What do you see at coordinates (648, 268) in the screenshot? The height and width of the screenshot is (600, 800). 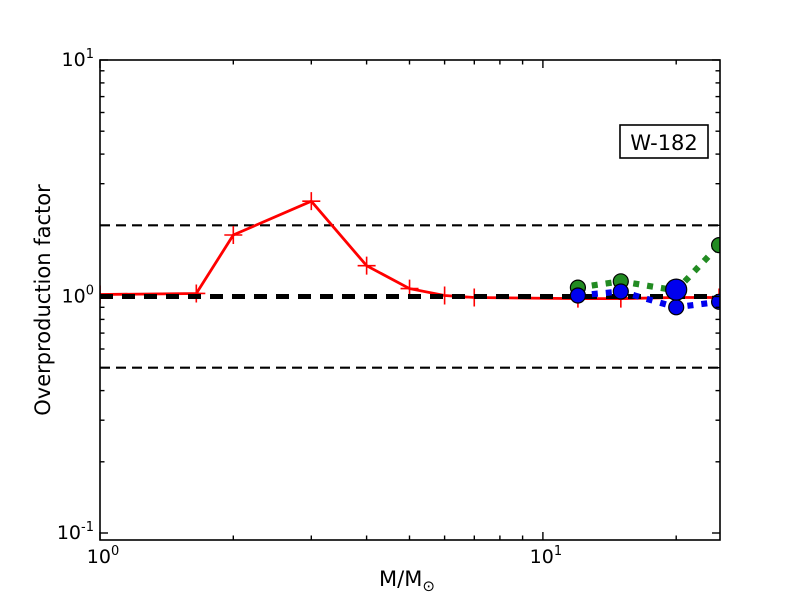 I see `green-circle-series-line` at bounding box center [648, 268].